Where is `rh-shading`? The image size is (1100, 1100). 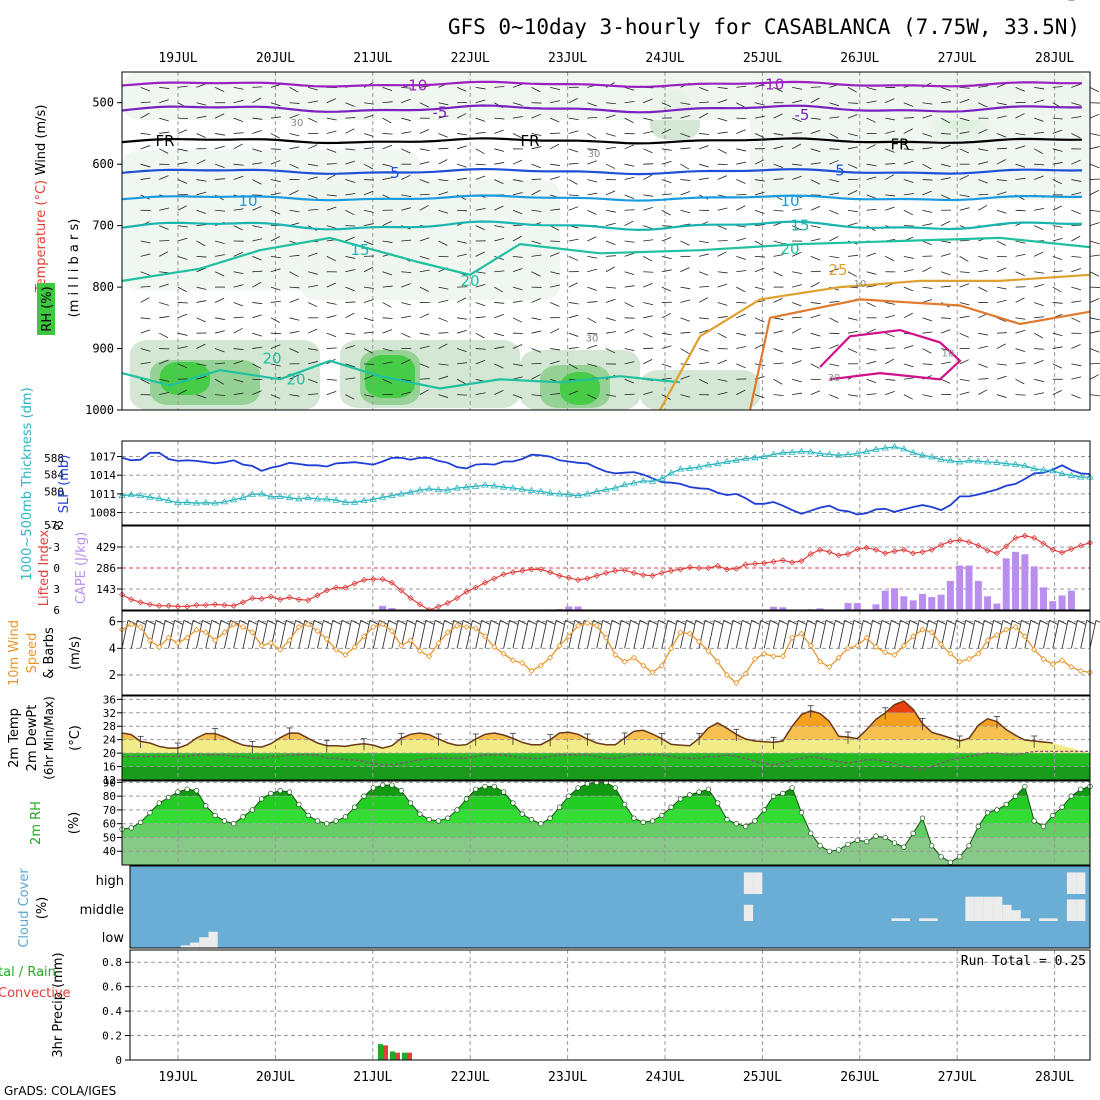
rh-shading is located at coordinates (580, 388).